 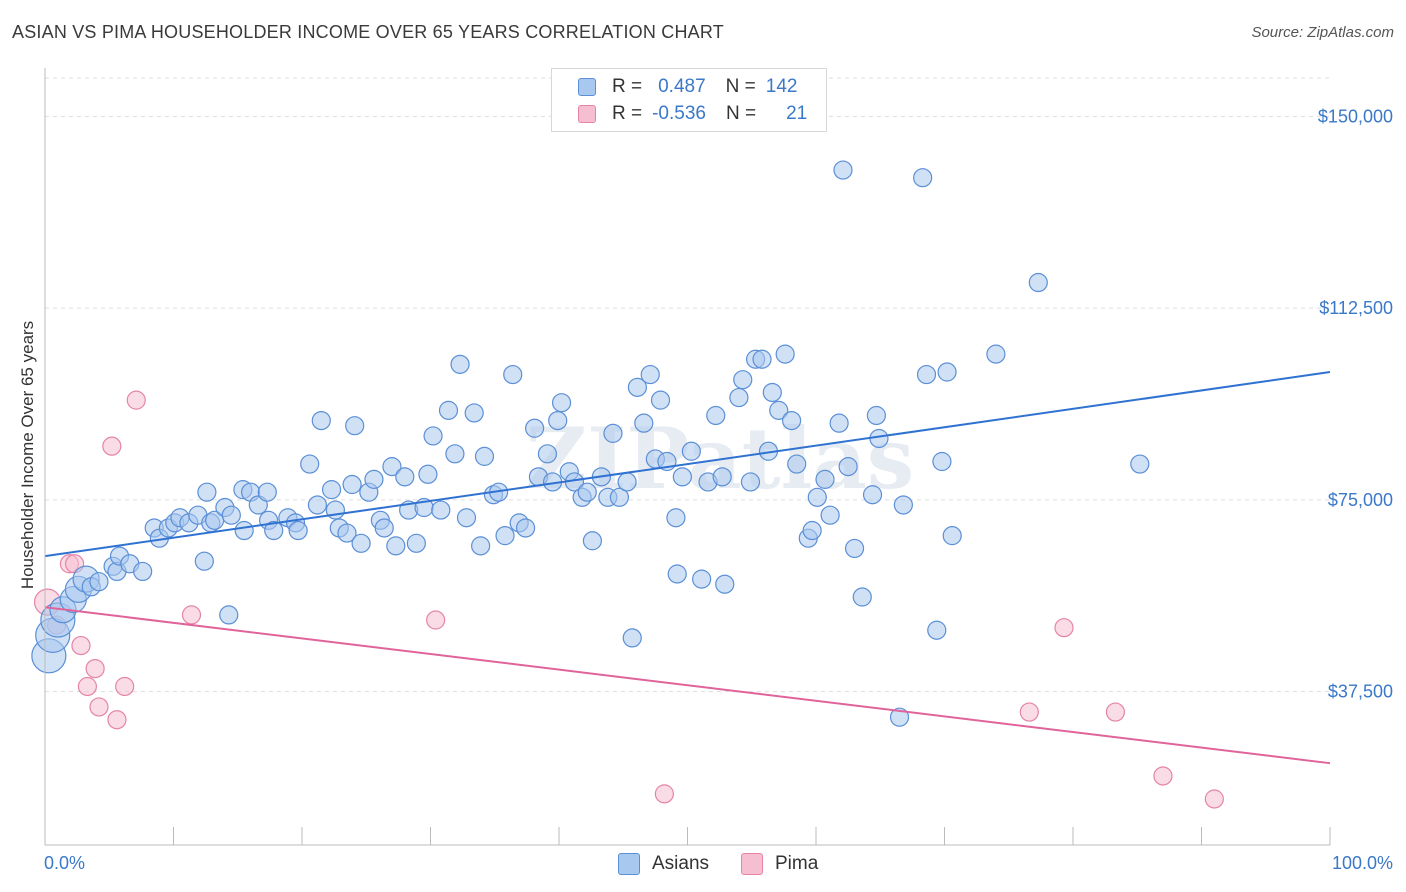 I want to click on x-tick-label: 0.0%, so click(x=64, y=863).